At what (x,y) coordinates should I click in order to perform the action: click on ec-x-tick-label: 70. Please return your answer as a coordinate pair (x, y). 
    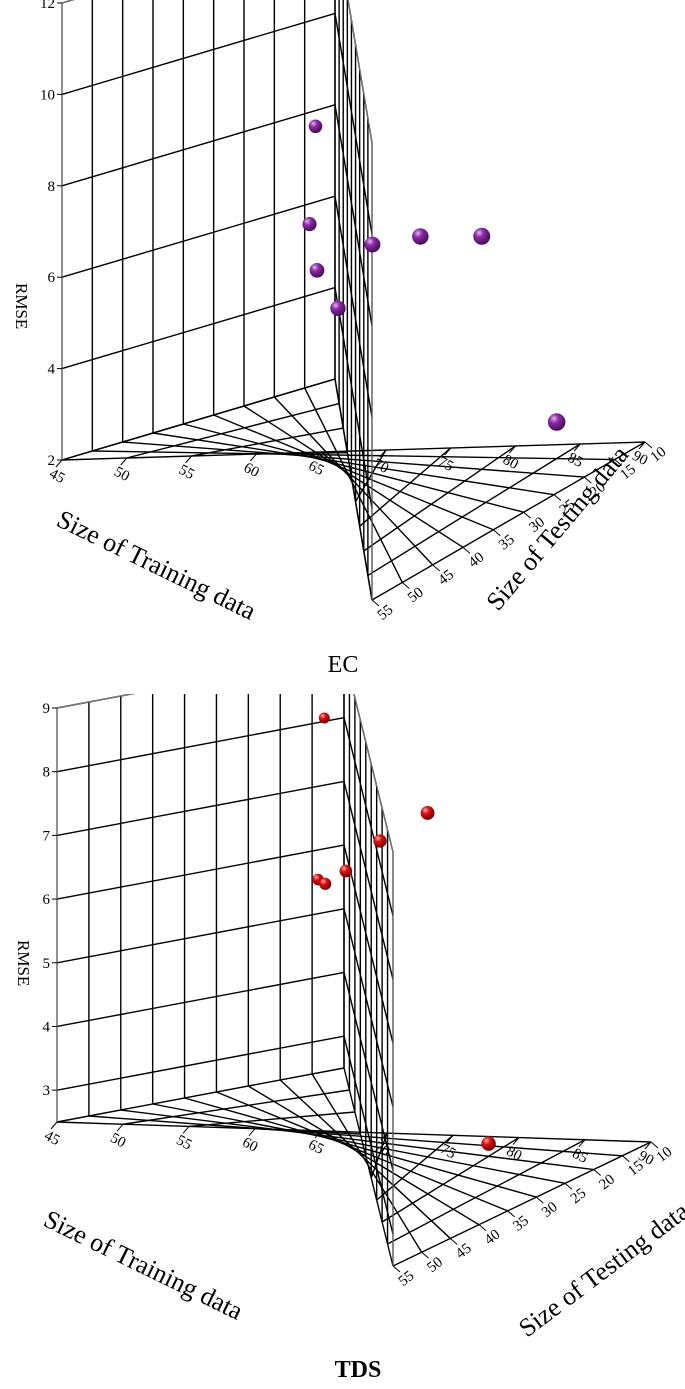
    Looking at the image, I should click on (380, 466).